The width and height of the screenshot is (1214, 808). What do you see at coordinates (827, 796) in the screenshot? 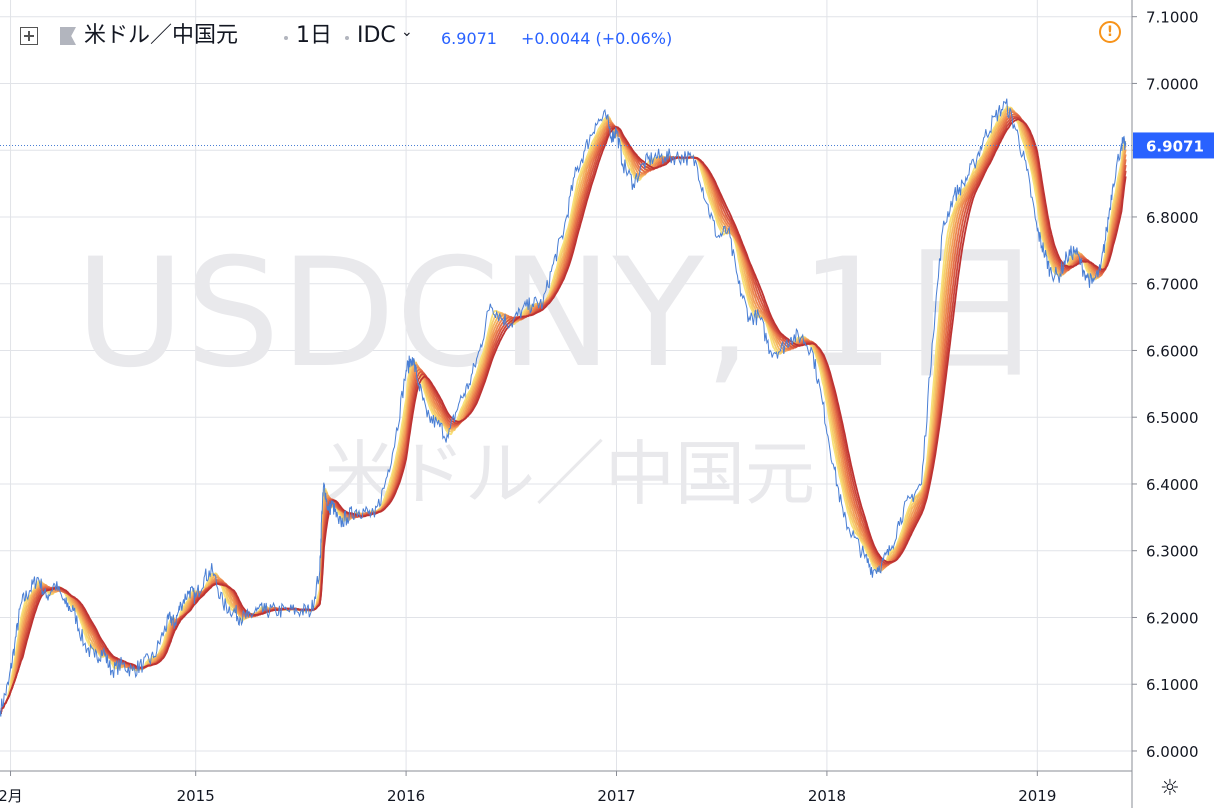
I see `x-tick-label: 2018` at bounding box center [827, 796].